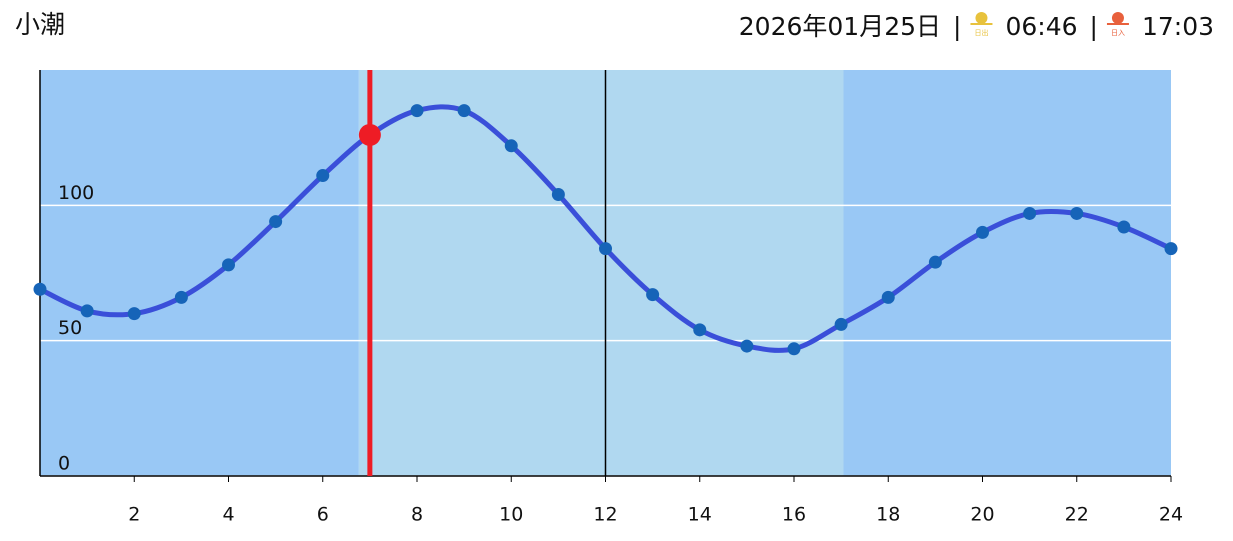 The width and height of the screenshot is (1233, 541). I want to click on sun-icon: 日出, so click(981, 24).